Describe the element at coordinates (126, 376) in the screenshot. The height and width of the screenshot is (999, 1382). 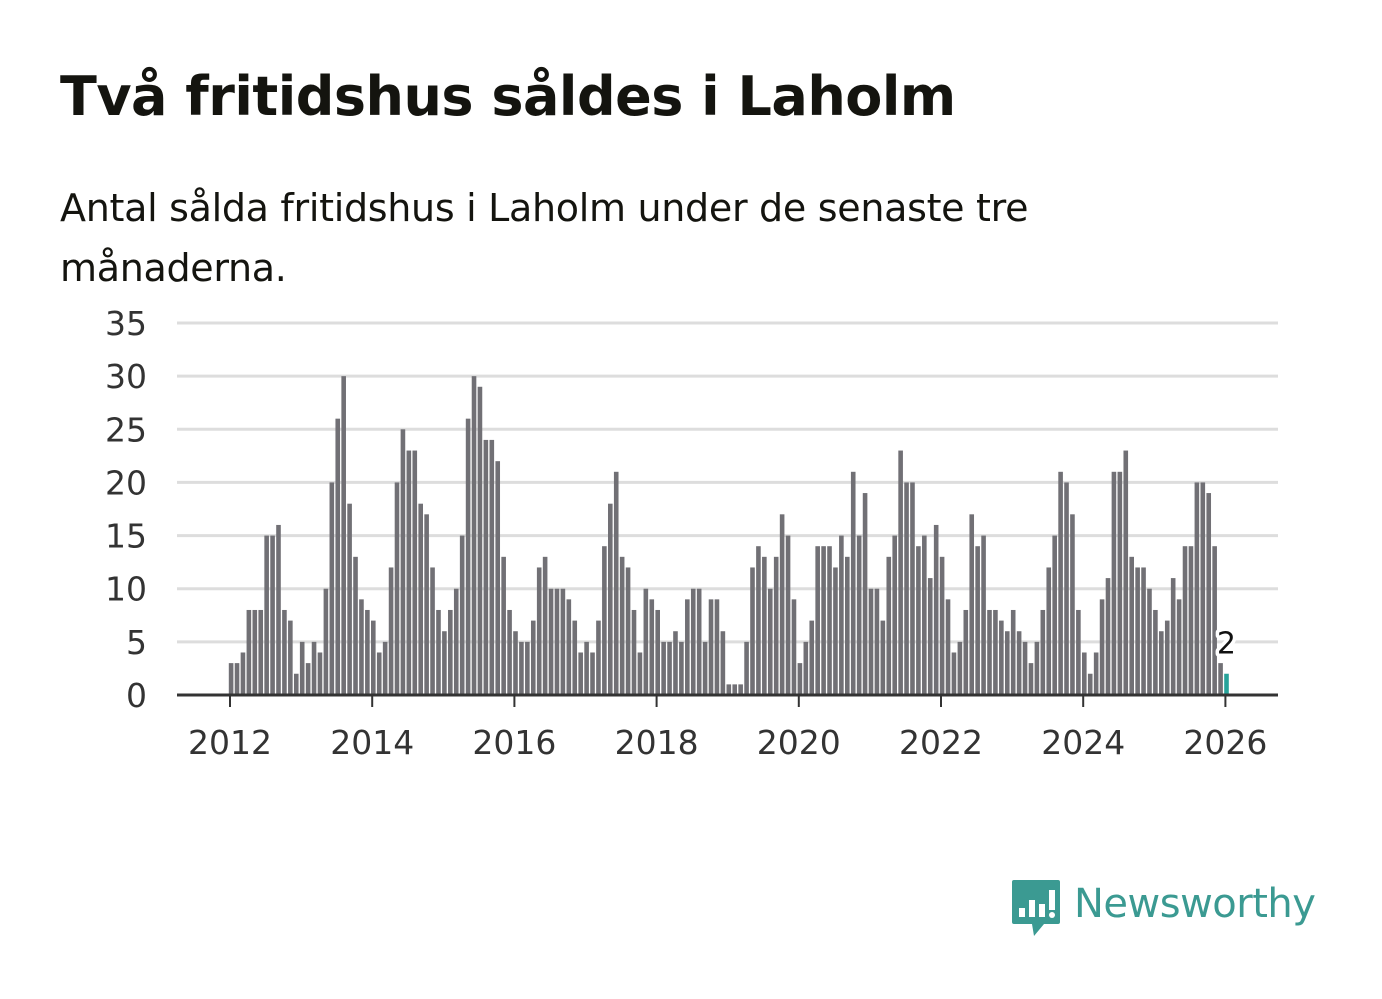
I see `y-tick-label: 30` at that location.